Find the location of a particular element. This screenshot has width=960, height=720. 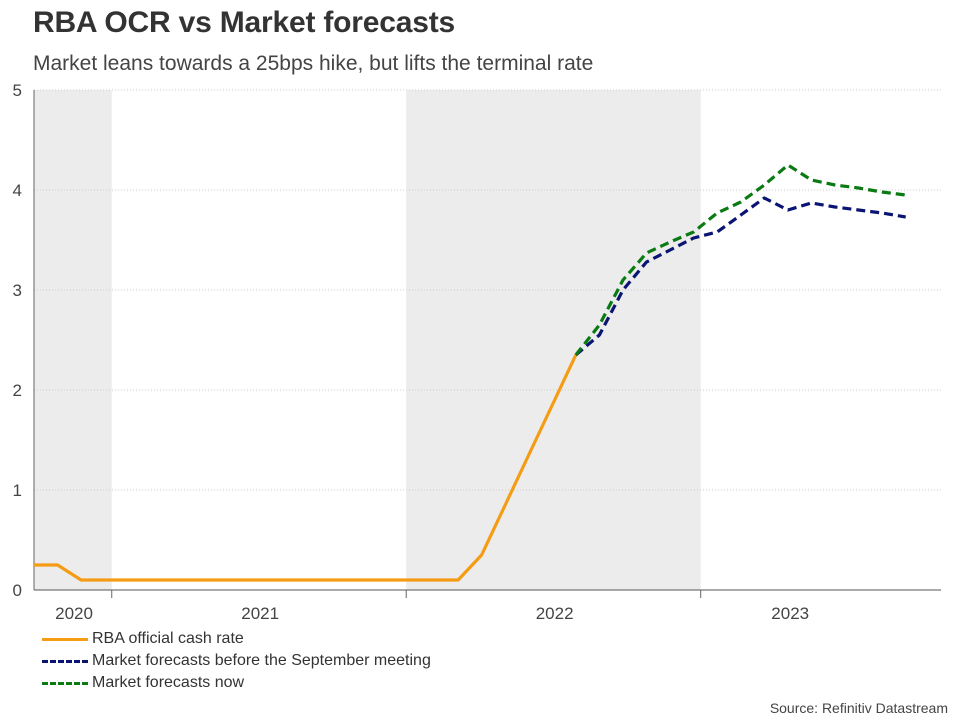

legend-item-ocr: RBA official cash rate is located at coordinates (236, 639).